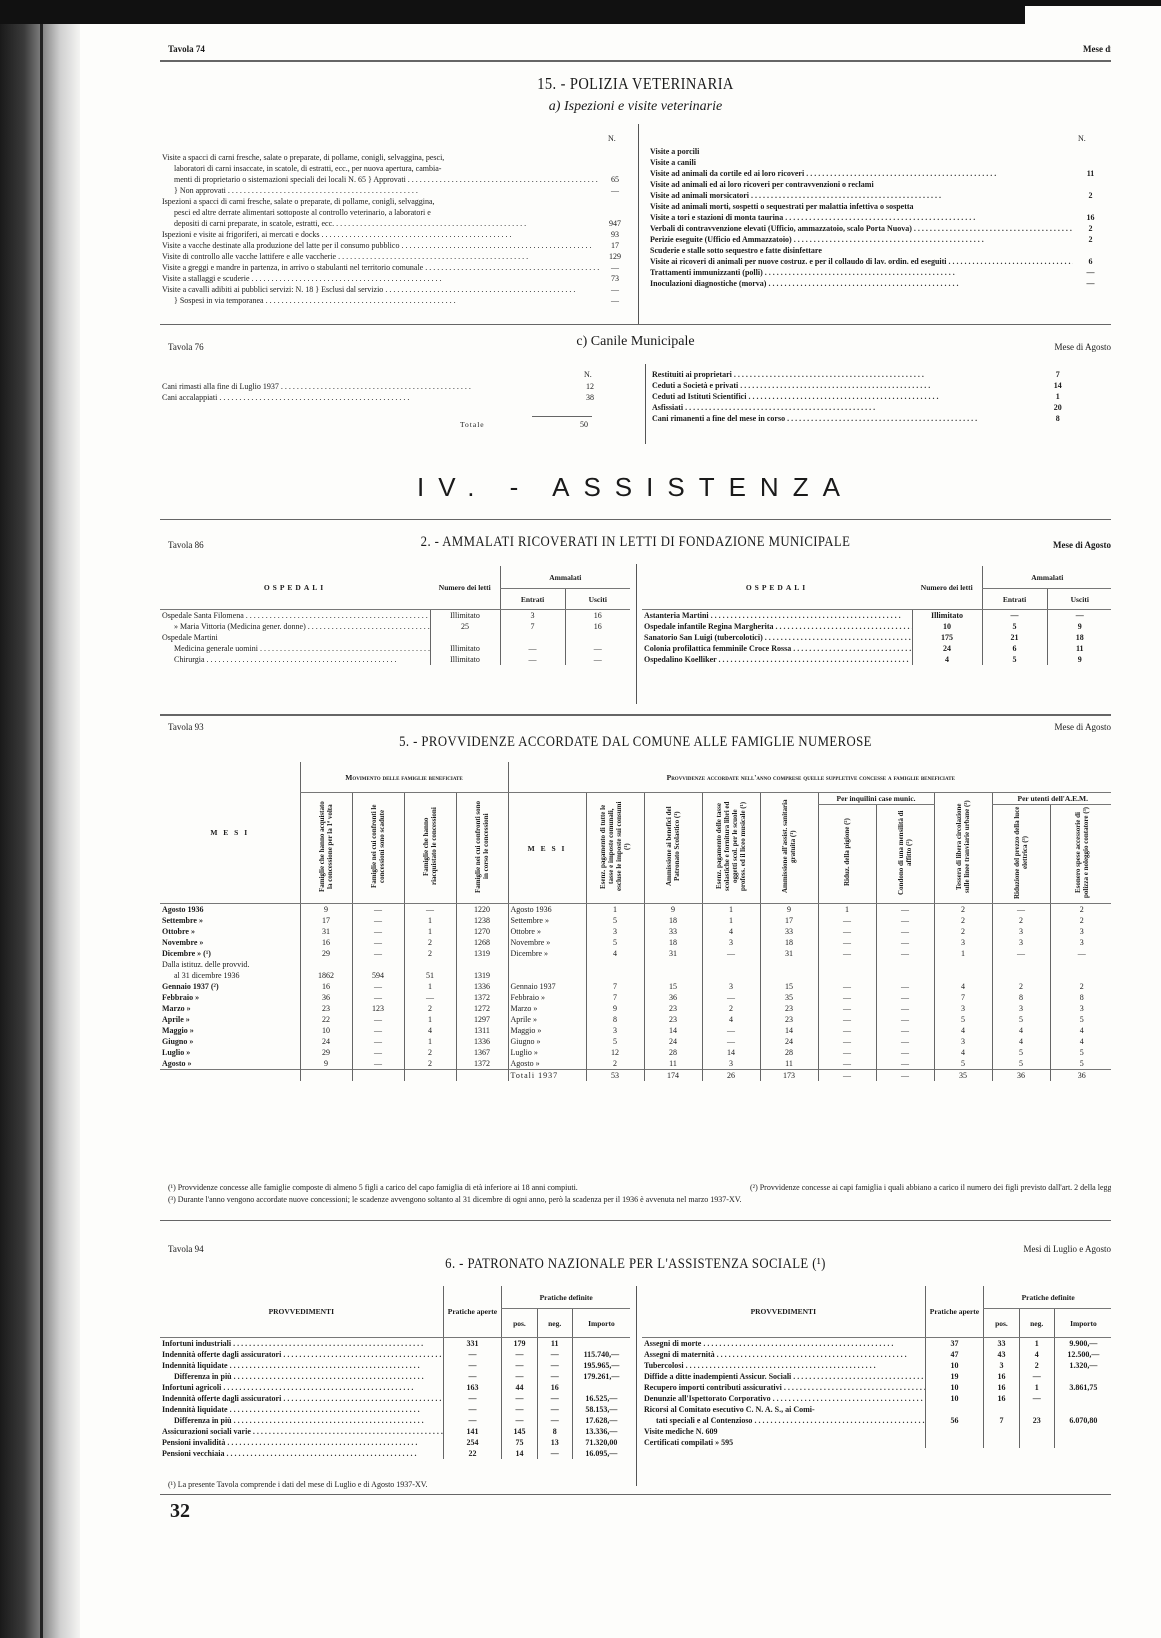 The width and height of the screenshot is (1161, 1638). I want to click on cell-value: 14, so click(519, 1453).